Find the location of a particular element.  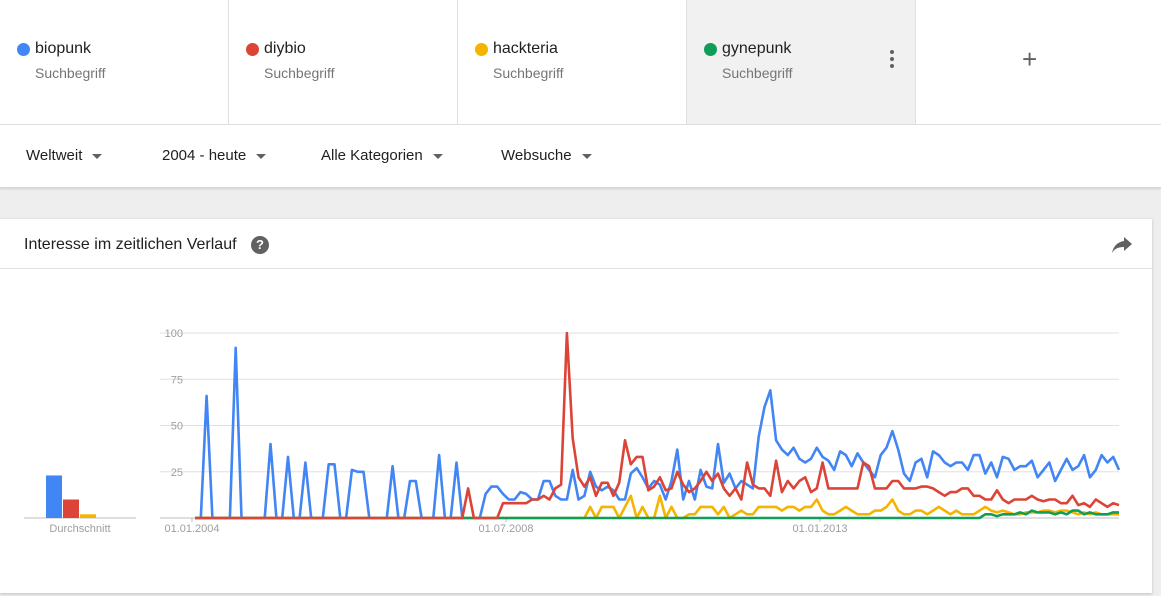

term-gynepunk: gynepunk Suchbegriff is located at coordinates (801, 62).